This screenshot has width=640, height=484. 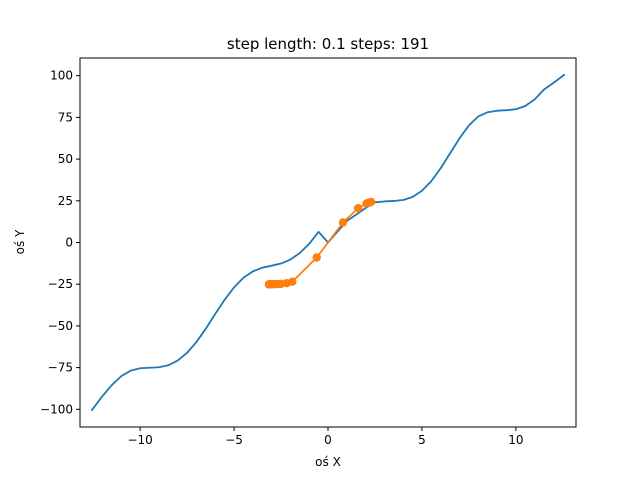 What do you see at coordinates (60, 284) in the screenshot?
I see `y-tick-label: −25` at bounding box center [60, 284].